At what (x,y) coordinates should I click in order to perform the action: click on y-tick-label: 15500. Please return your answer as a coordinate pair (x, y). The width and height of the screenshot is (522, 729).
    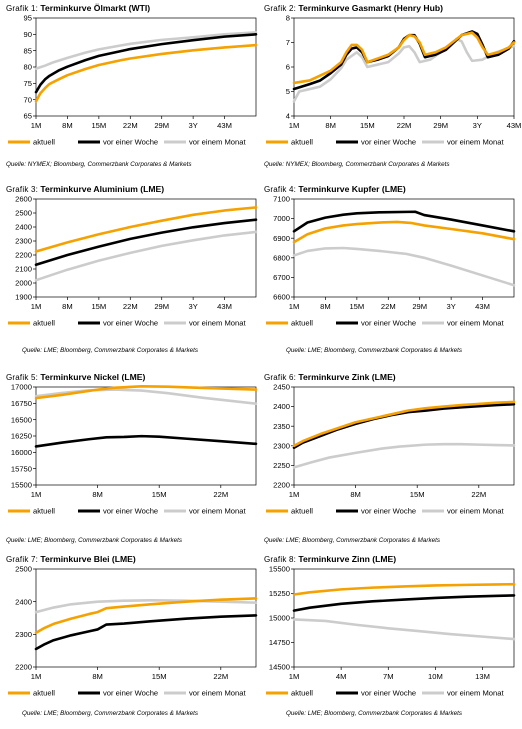
    Looking at the image, I should click on (21, 485).